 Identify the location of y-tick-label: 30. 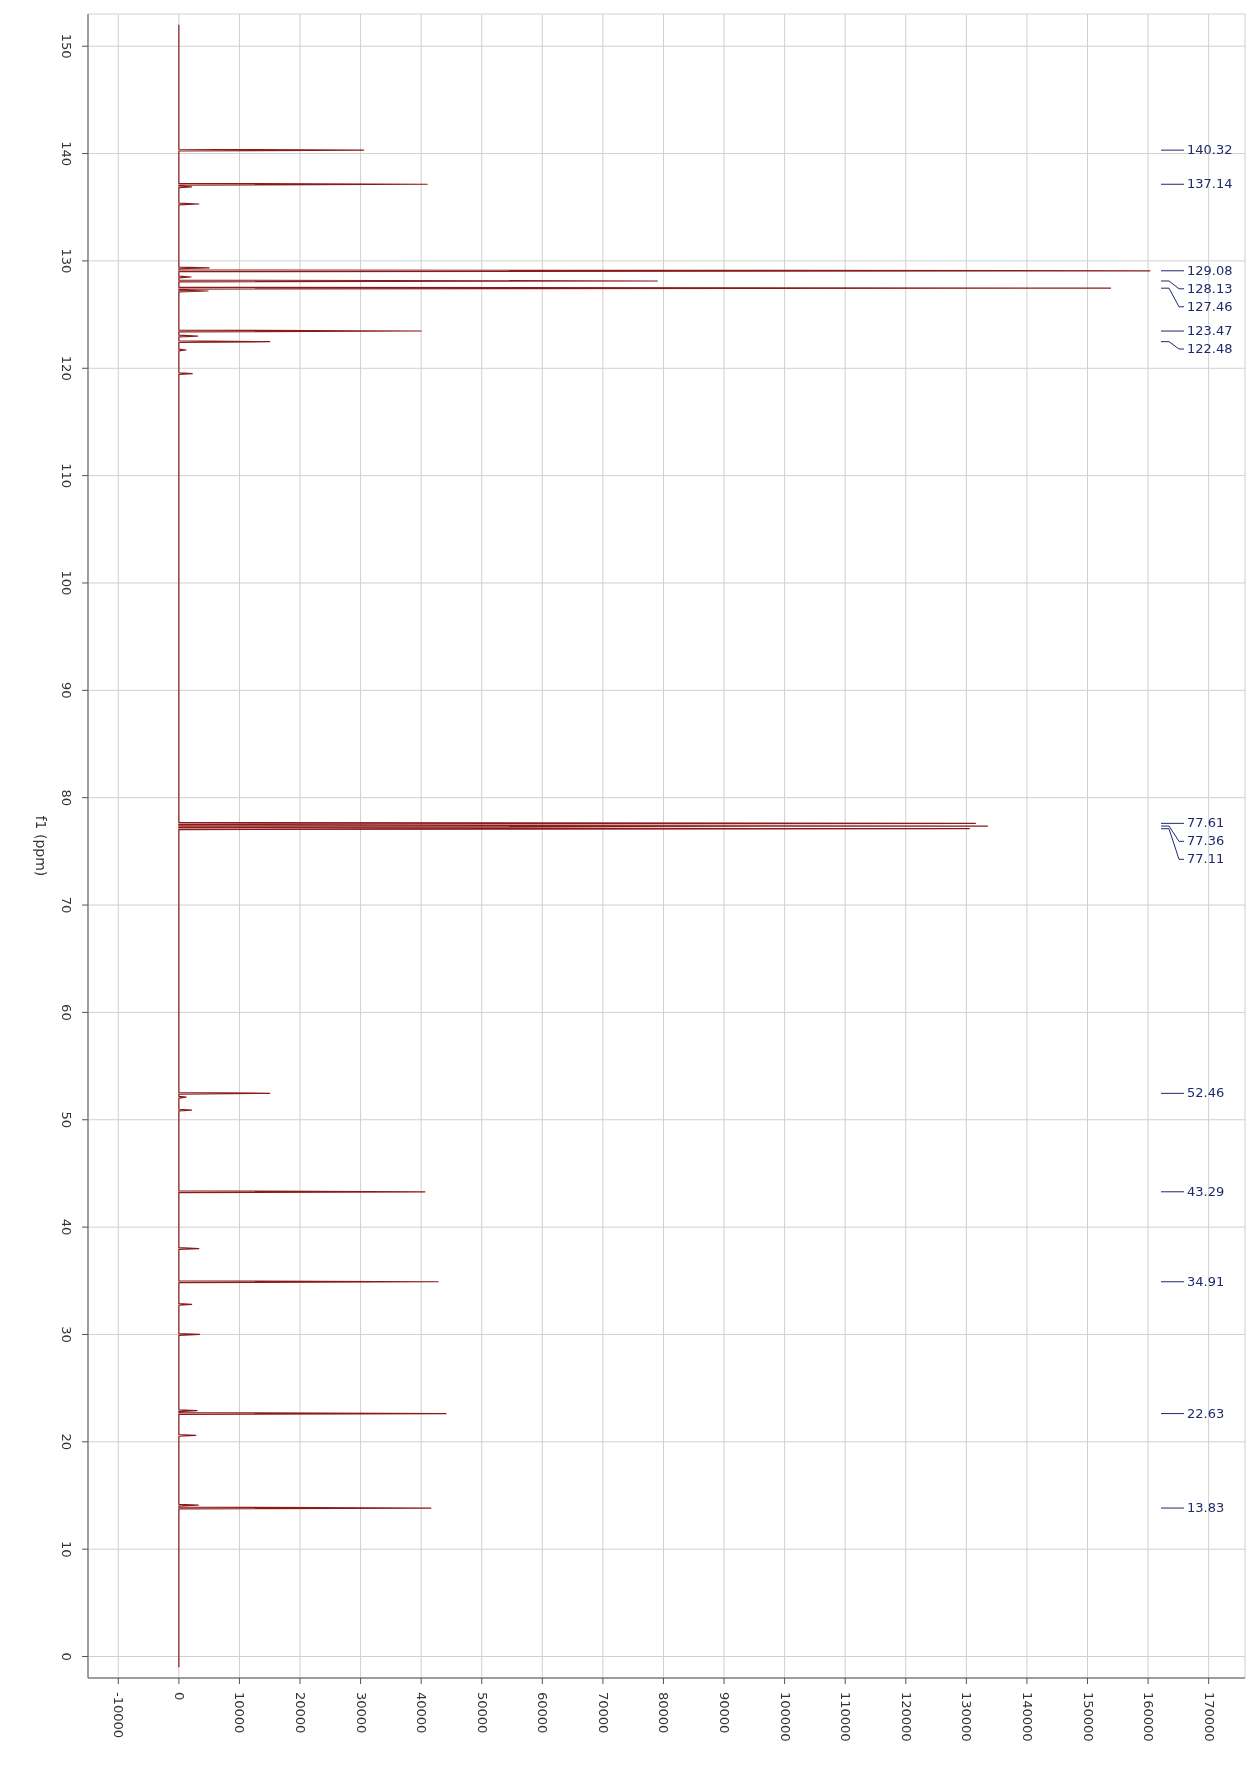
(66, 1334).